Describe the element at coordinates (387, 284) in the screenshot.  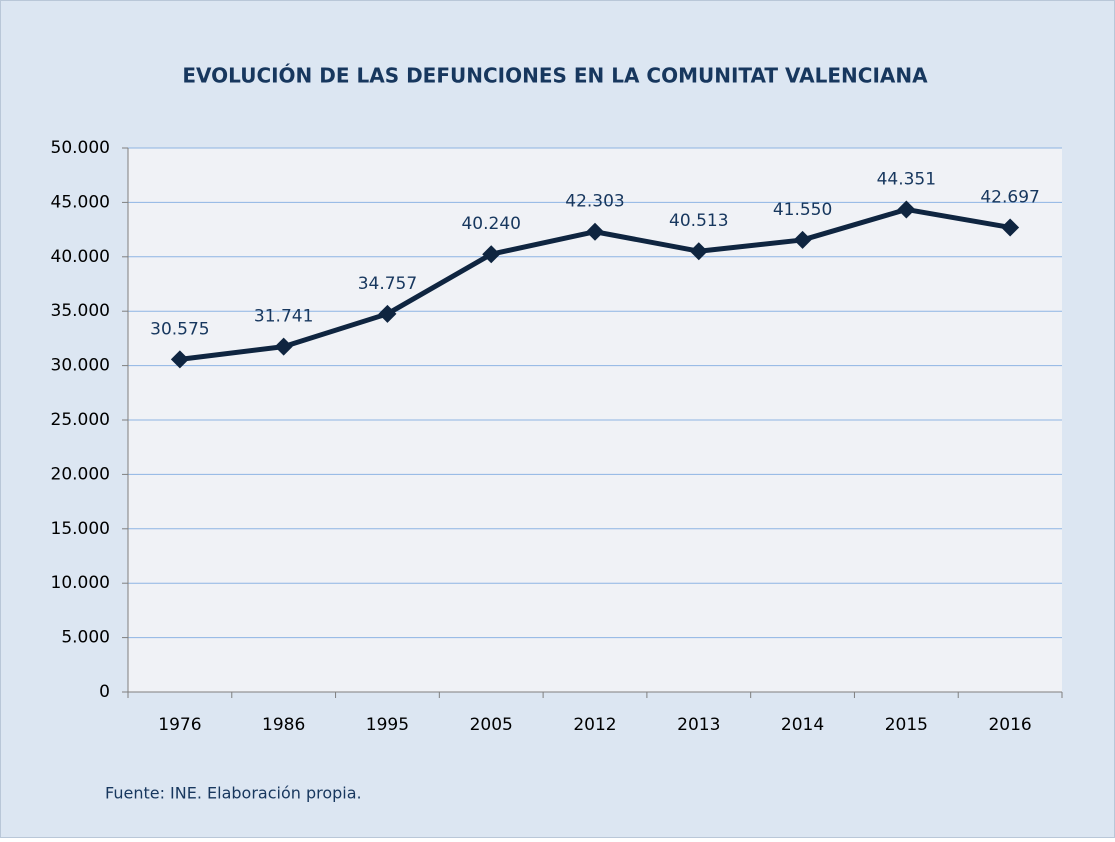
I see `data-label: 34.757` at that location.